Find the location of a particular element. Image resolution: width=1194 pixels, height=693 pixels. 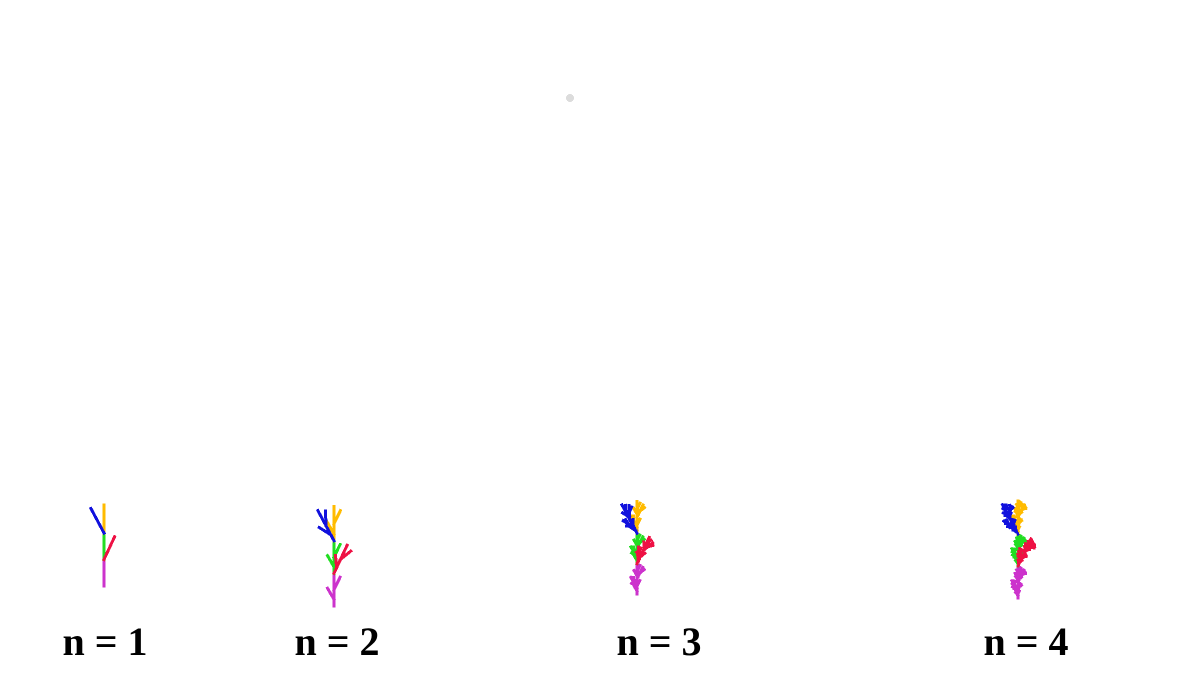

tree-n2 is located at coordinates (334, 556).